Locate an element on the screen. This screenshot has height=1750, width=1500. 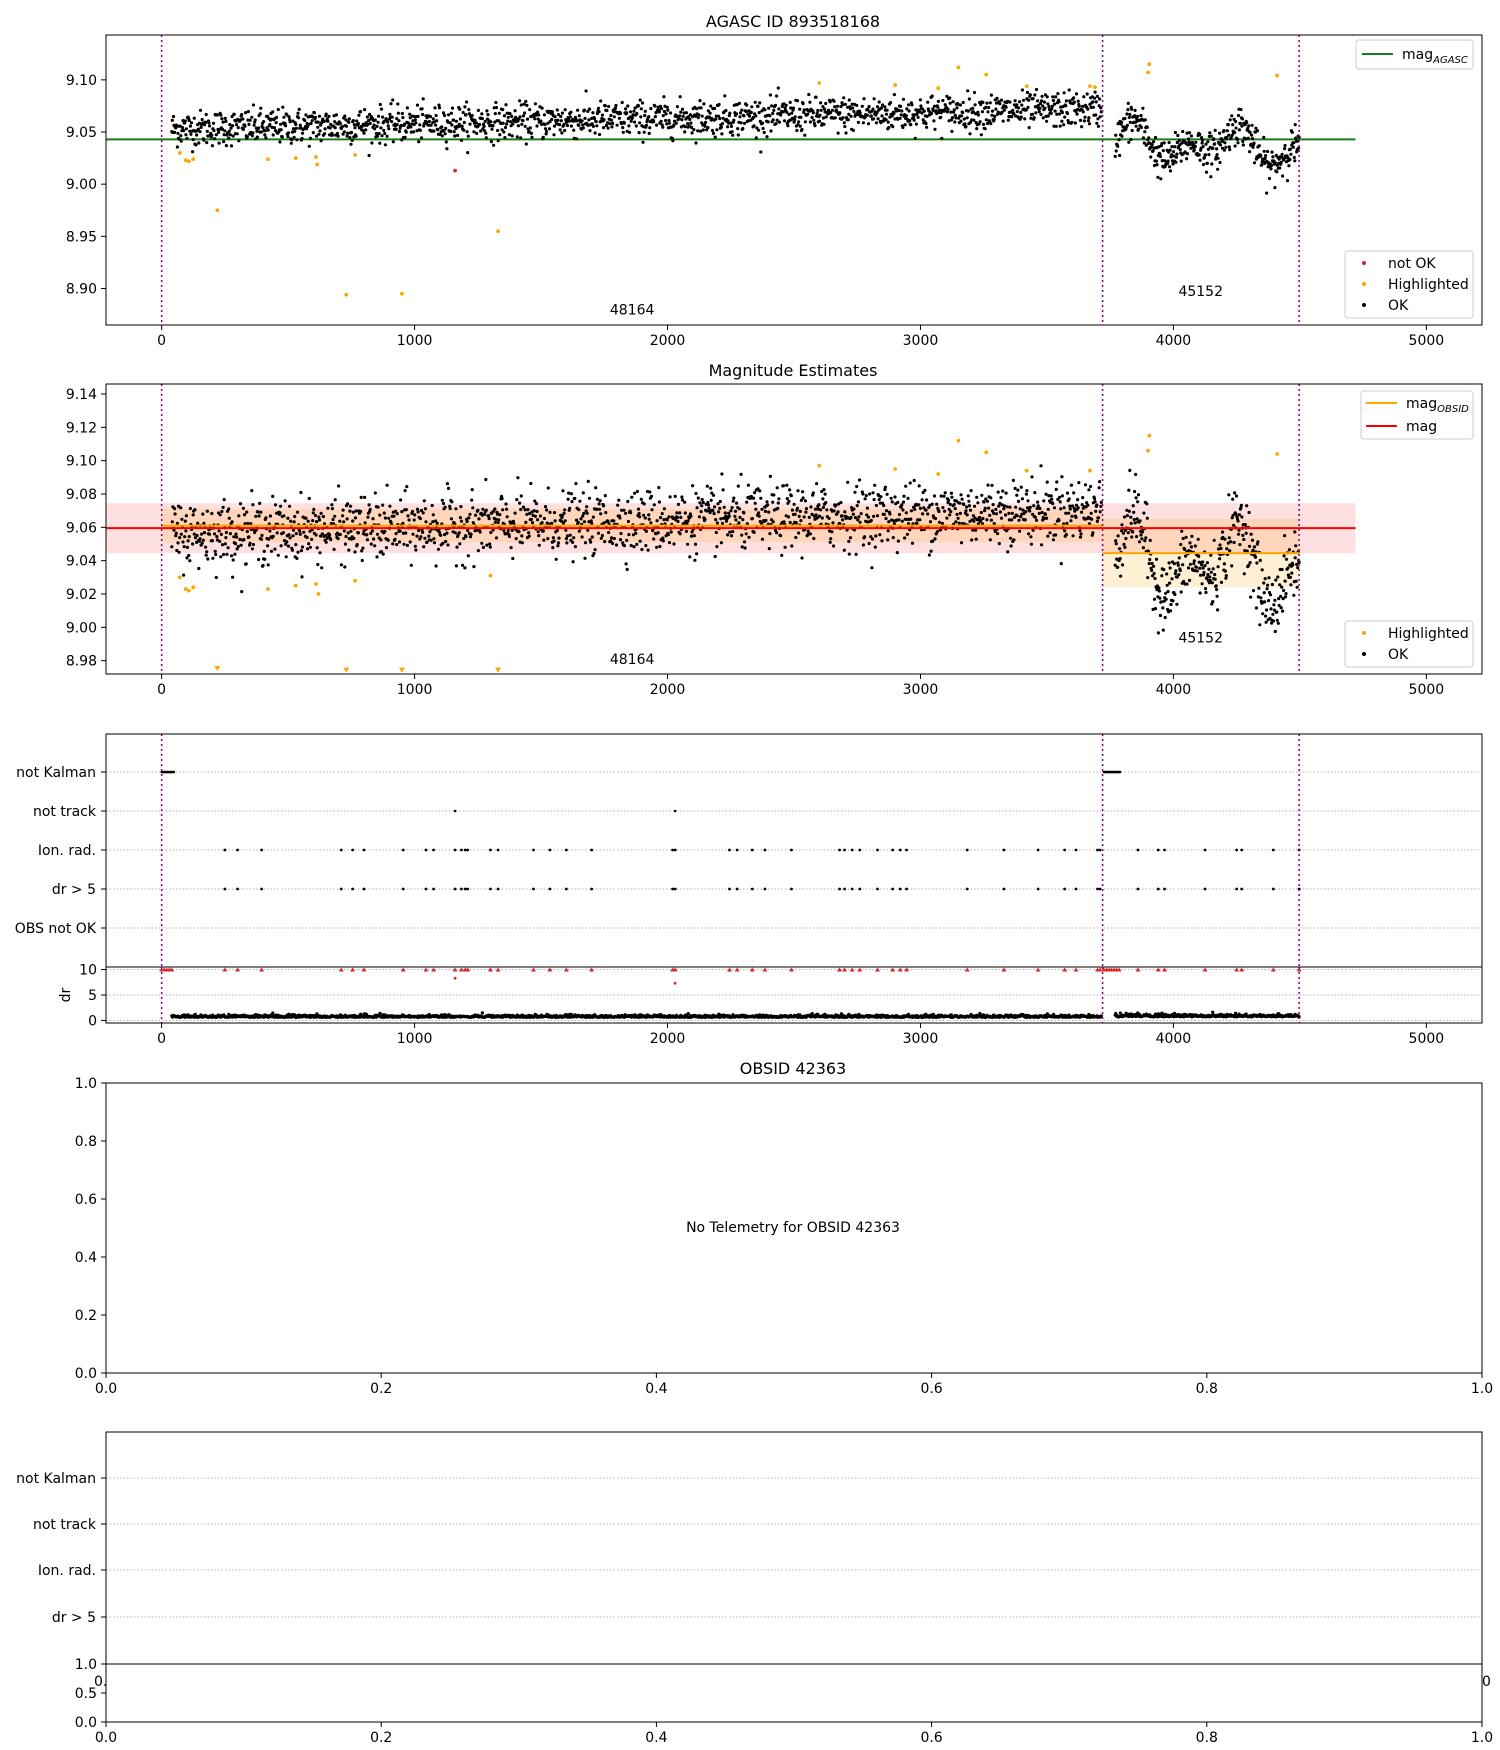
legend-highlighted: Highlighted is located at coordinates (1428, 285).